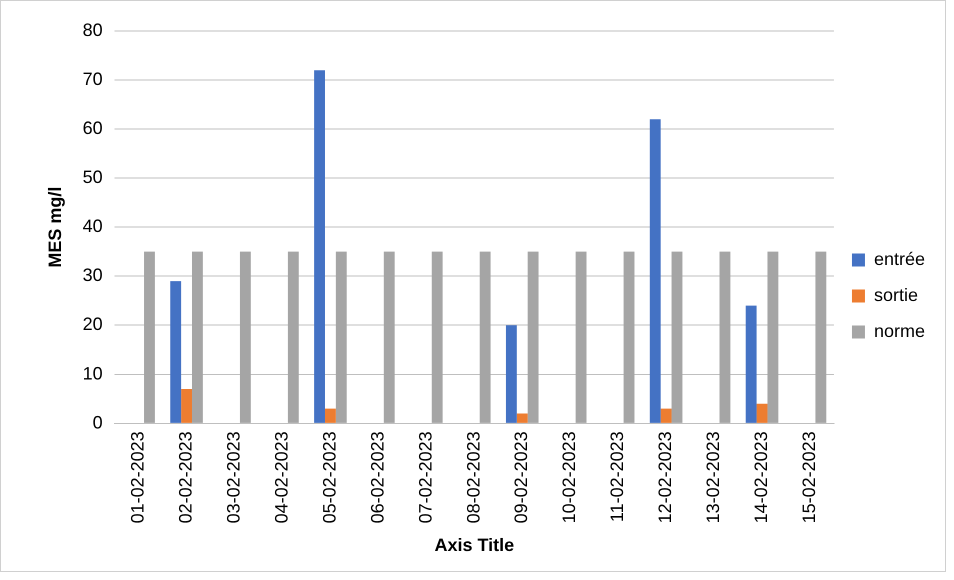 The width and height of the screenshot is (954, 580). Describe the element at coordinates (281, 477) in the screenshot. I see `x-tick-label: 04-02-2023` at that location.